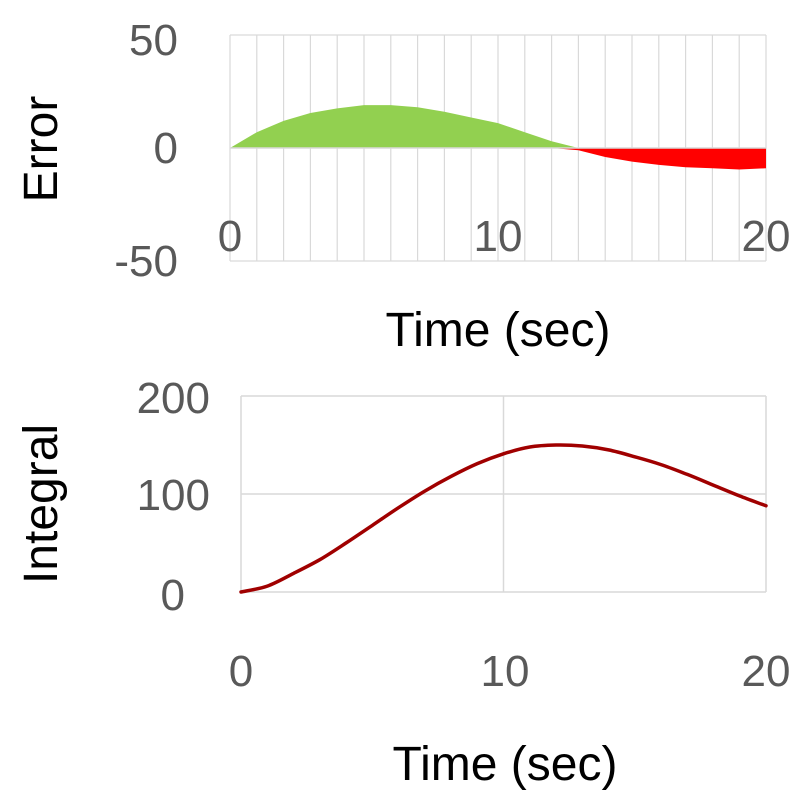 This screenshot has height=792, width=811. What do you see at coordinates (230, 236) in the screenshot?
I see `error-x-tick-label: 0` at bounding box center [230, 236].